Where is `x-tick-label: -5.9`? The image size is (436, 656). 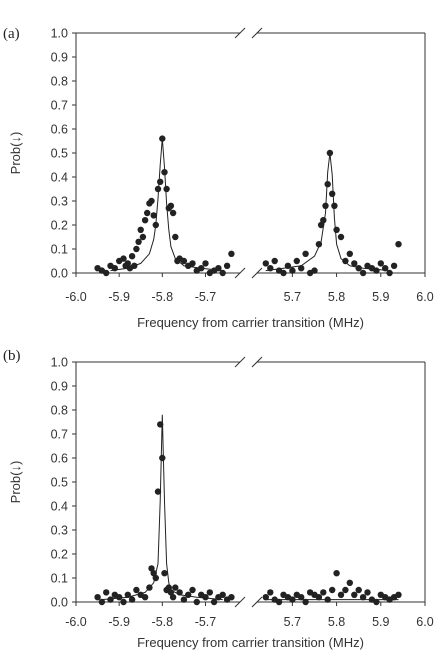
x-tick-label: -5.9 is located at coordinates (119, 622).